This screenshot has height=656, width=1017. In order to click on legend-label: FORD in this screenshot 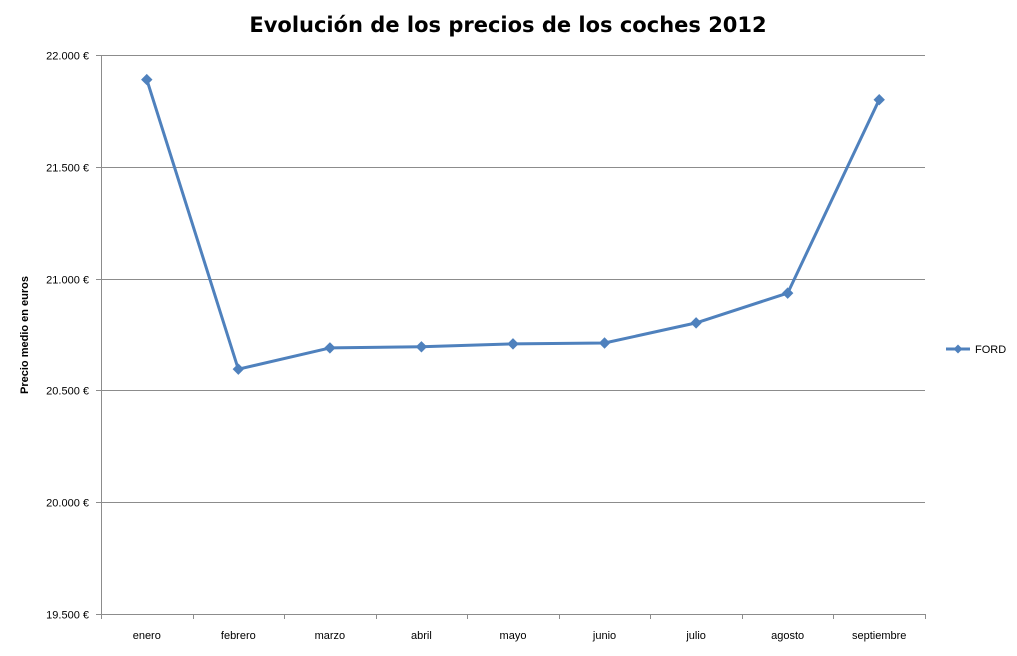, I will do `click(990, 350)`.